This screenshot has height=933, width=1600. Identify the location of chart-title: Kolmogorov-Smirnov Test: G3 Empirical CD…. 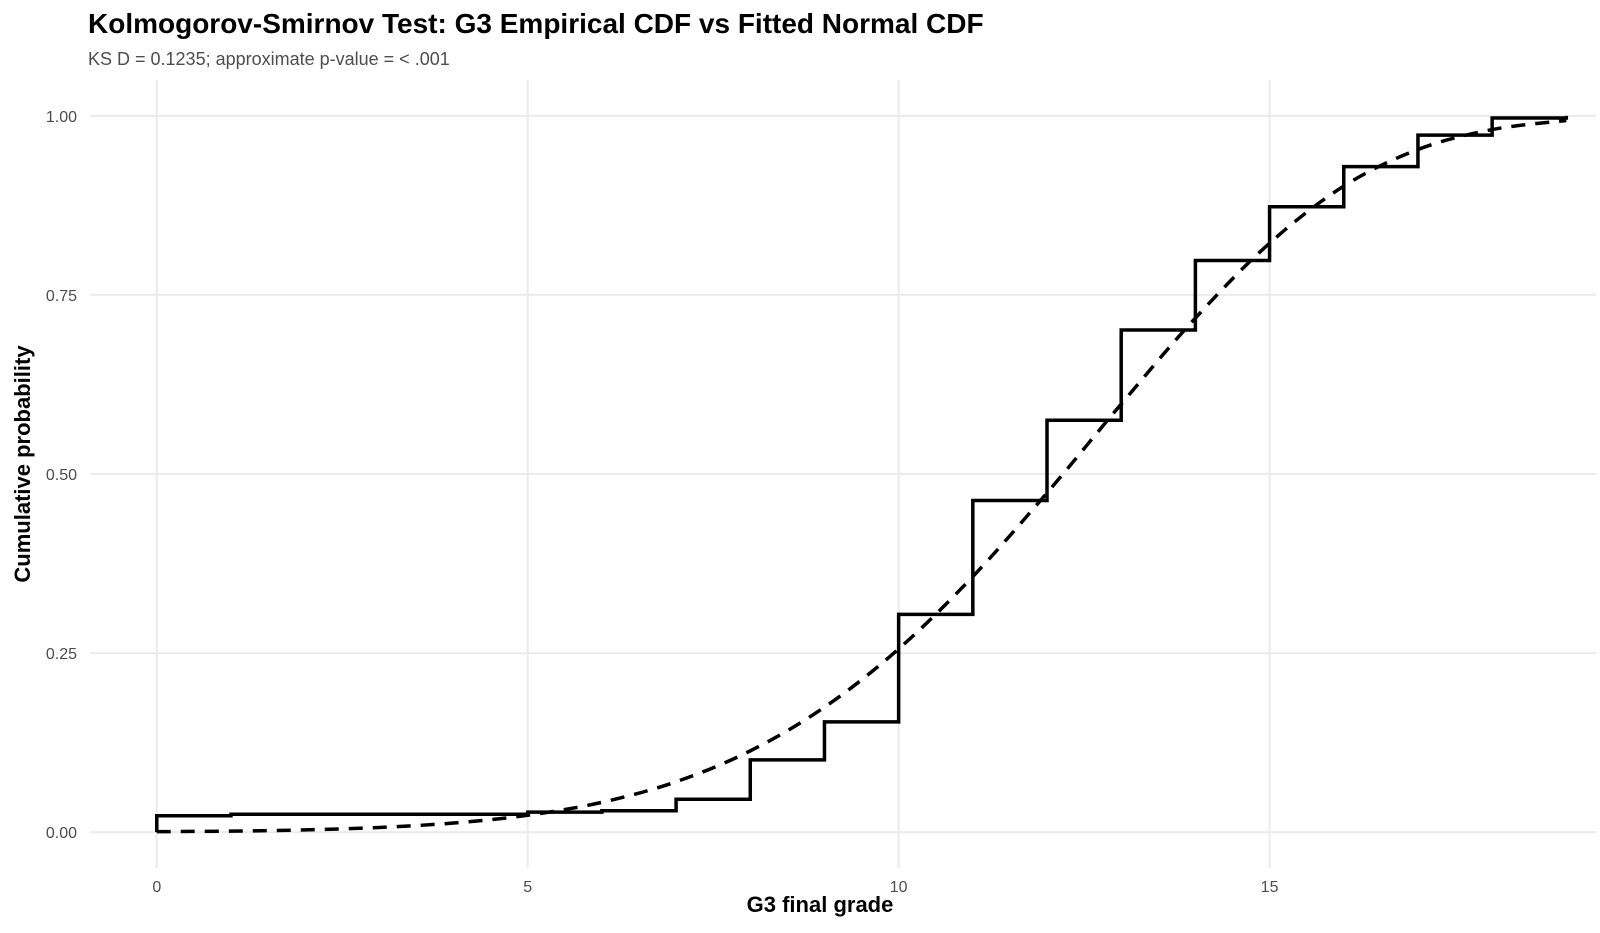
(536, 23).